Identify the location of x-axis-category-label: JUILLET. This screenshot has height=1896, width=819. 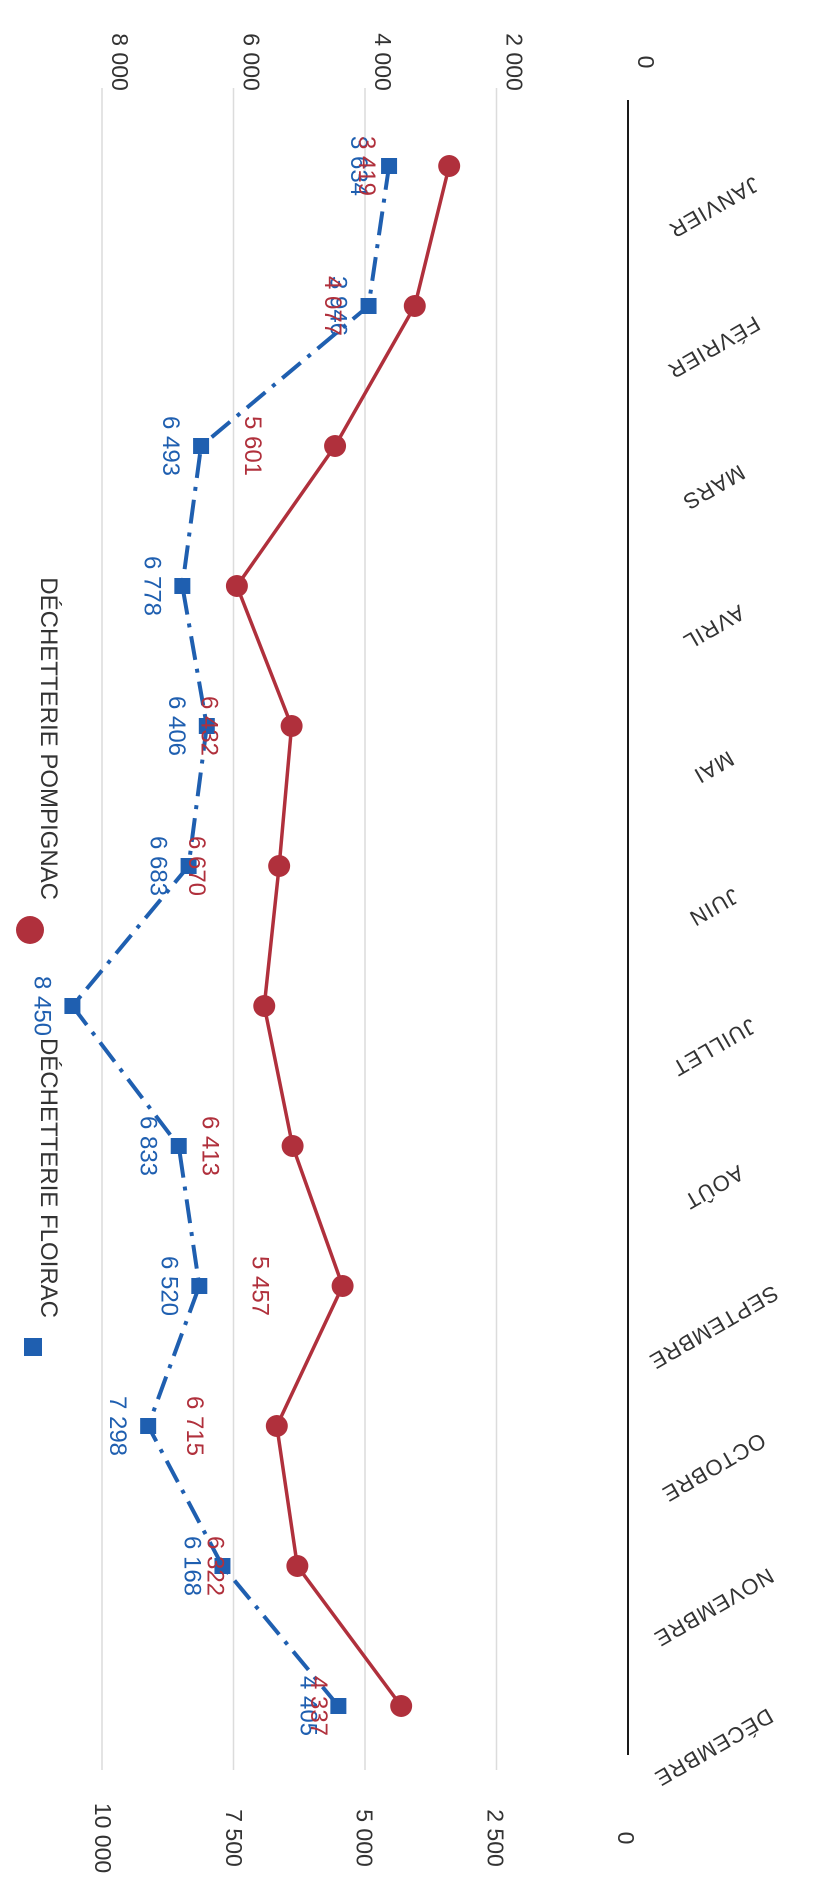
(713, 1047).